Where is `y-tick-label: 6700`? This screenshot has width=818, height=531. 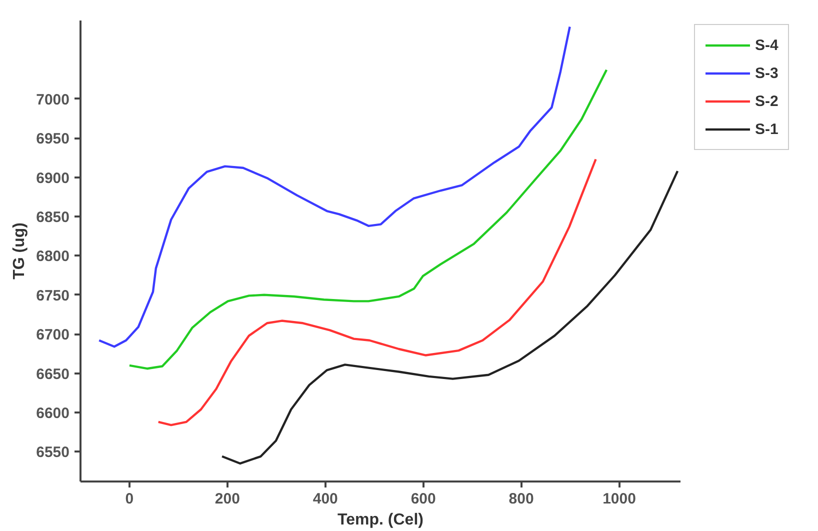 y-tick-label: 6700 is located at coordinates (53, 335).